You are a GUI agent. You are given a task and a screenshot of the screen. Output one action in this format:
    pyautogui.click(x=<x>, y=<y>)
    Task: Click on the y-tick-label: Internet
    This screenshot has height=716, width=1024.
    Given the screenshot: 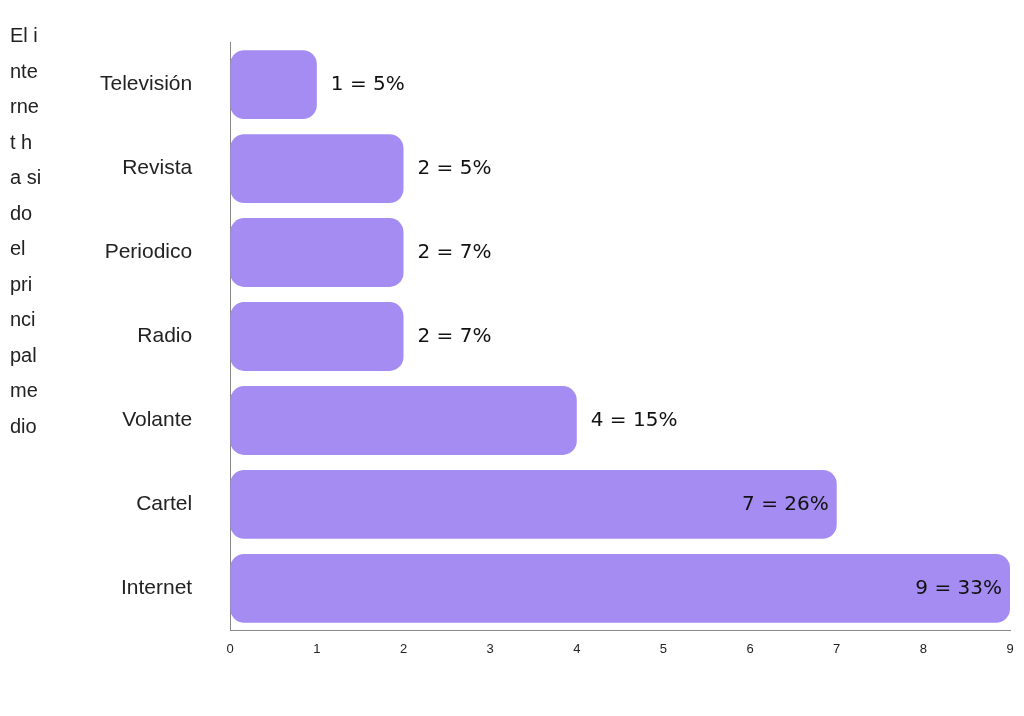 What is the action you would take?
    pyautogui.click(x=156, y=587)
    